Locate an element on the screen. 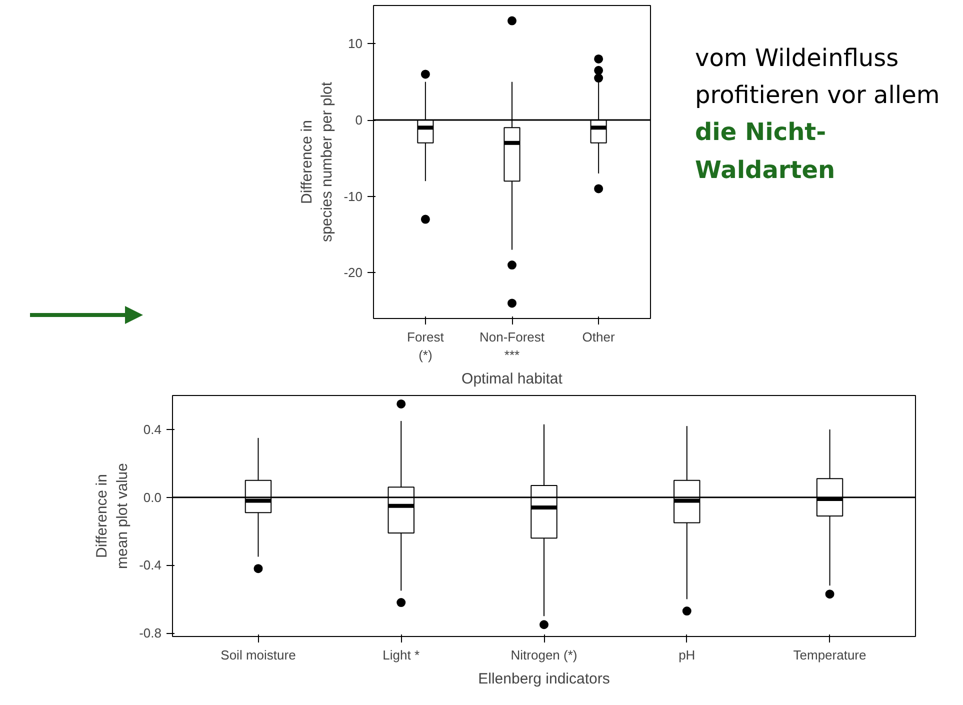 This screenshot has width=963, height=705. y-tick-label: 0.0 is located at coordinates (152, 497).